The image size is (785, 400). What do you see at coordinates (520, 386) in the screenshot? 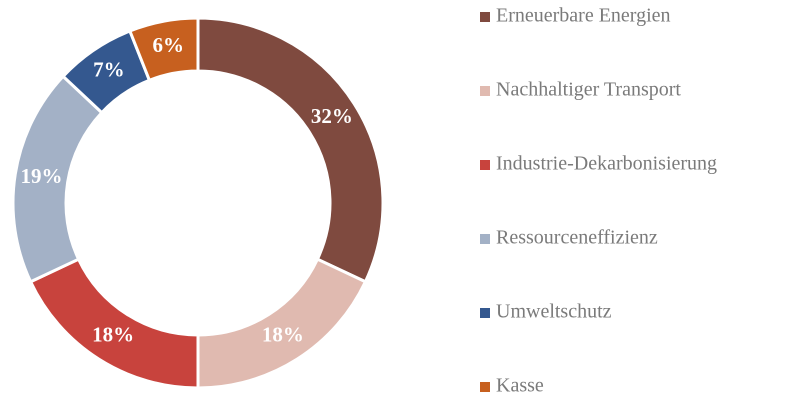
I see `legend-label: Kasse` at bounding box center [520, 386].